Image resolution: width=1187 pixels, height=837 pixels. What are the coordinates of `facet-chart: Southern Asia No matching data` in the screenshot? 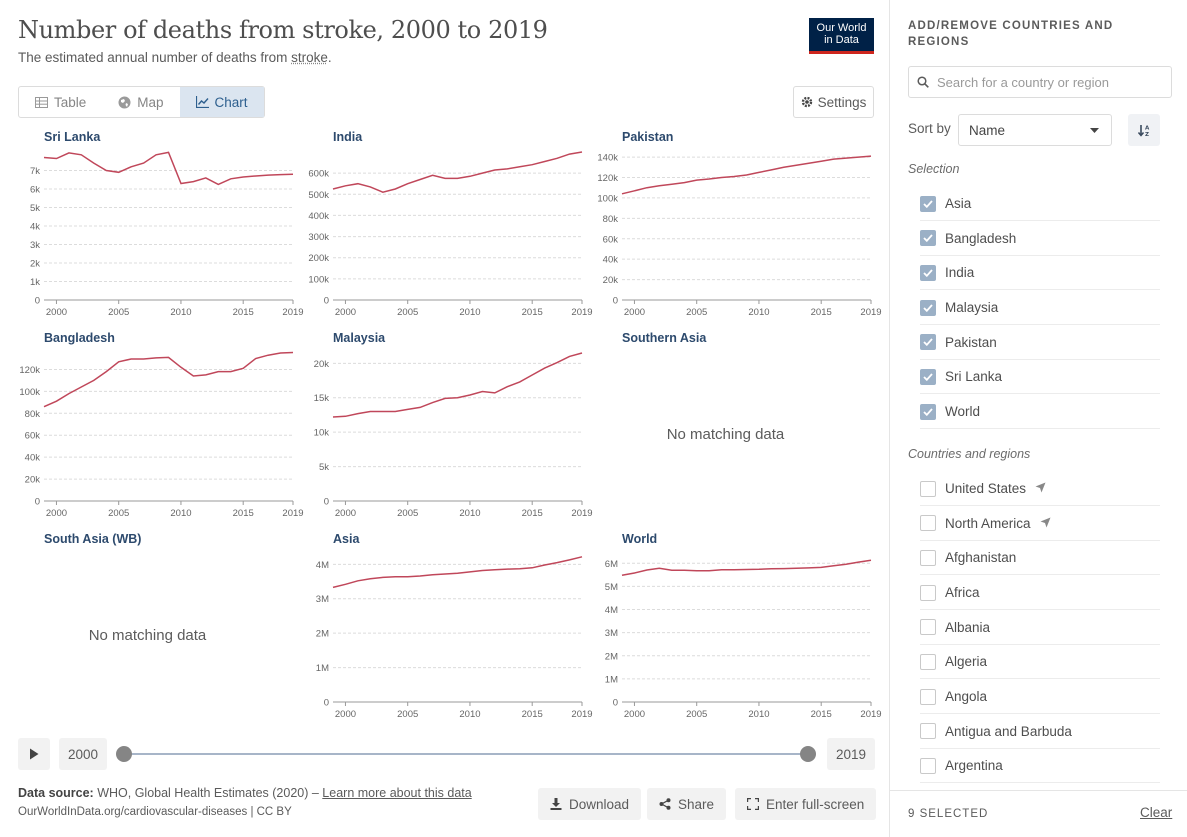 It's located at (725, 424).